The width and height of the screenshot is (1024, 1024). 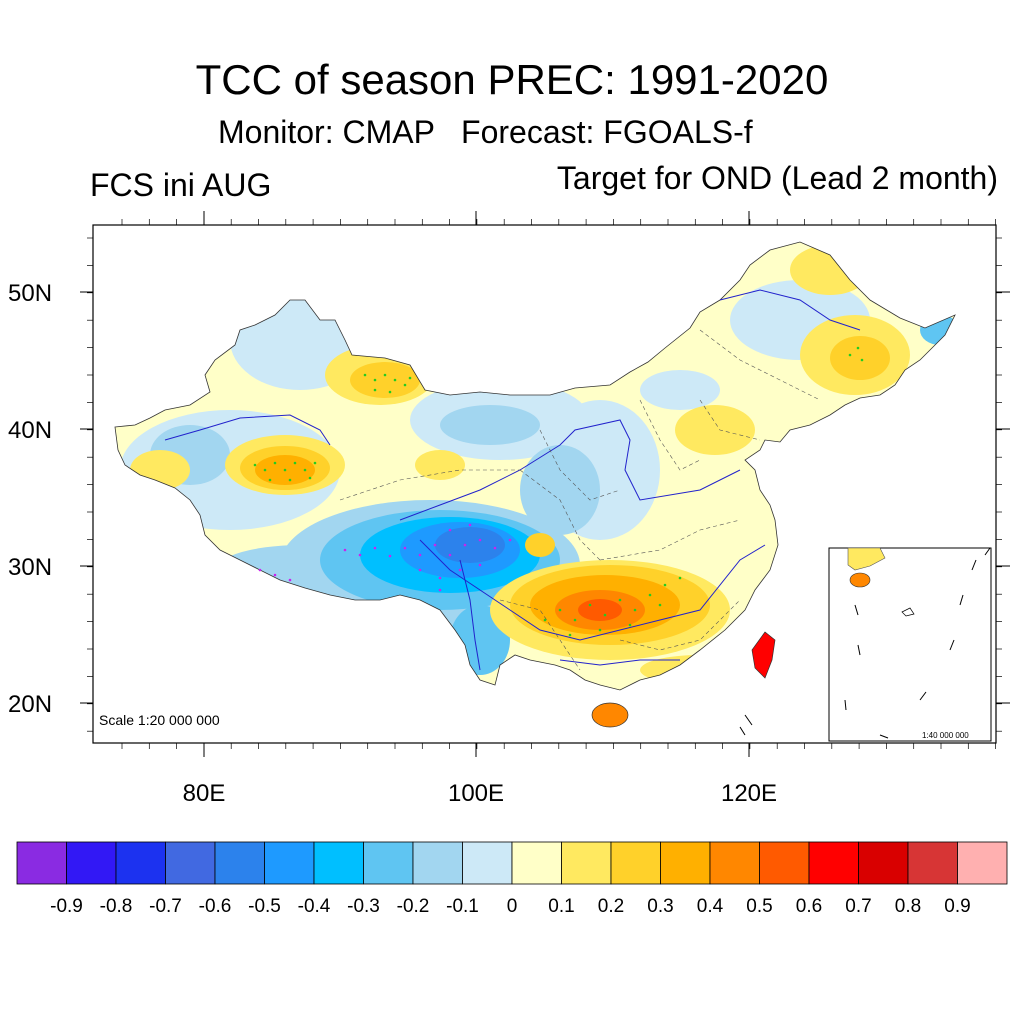 I want to click on river-yangtze, so click(x=592, y=590).